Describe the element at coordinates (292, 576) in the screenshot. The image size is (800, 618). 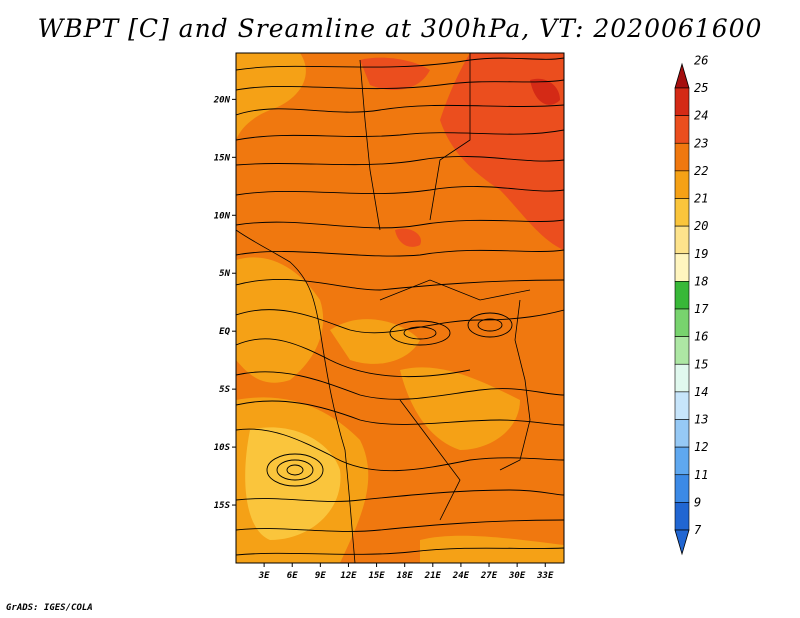
I see `lon-tick-label: 6E` at that location.